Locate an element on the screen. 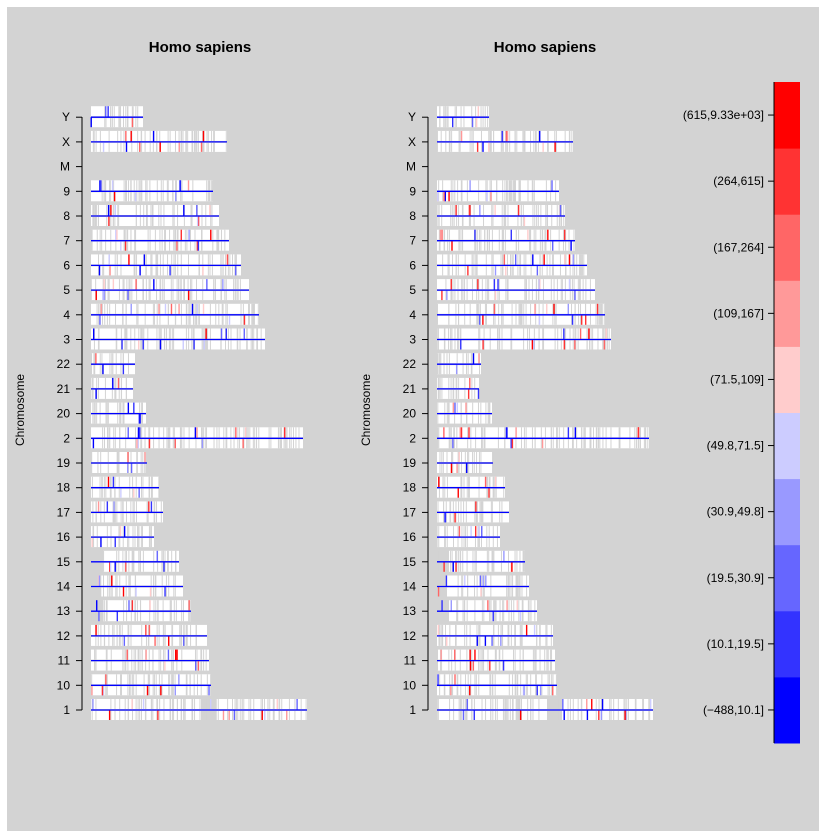 The width and height of the screenshot is (825, 831). y-tick-label: 11 is located at coordinates (64, 661).